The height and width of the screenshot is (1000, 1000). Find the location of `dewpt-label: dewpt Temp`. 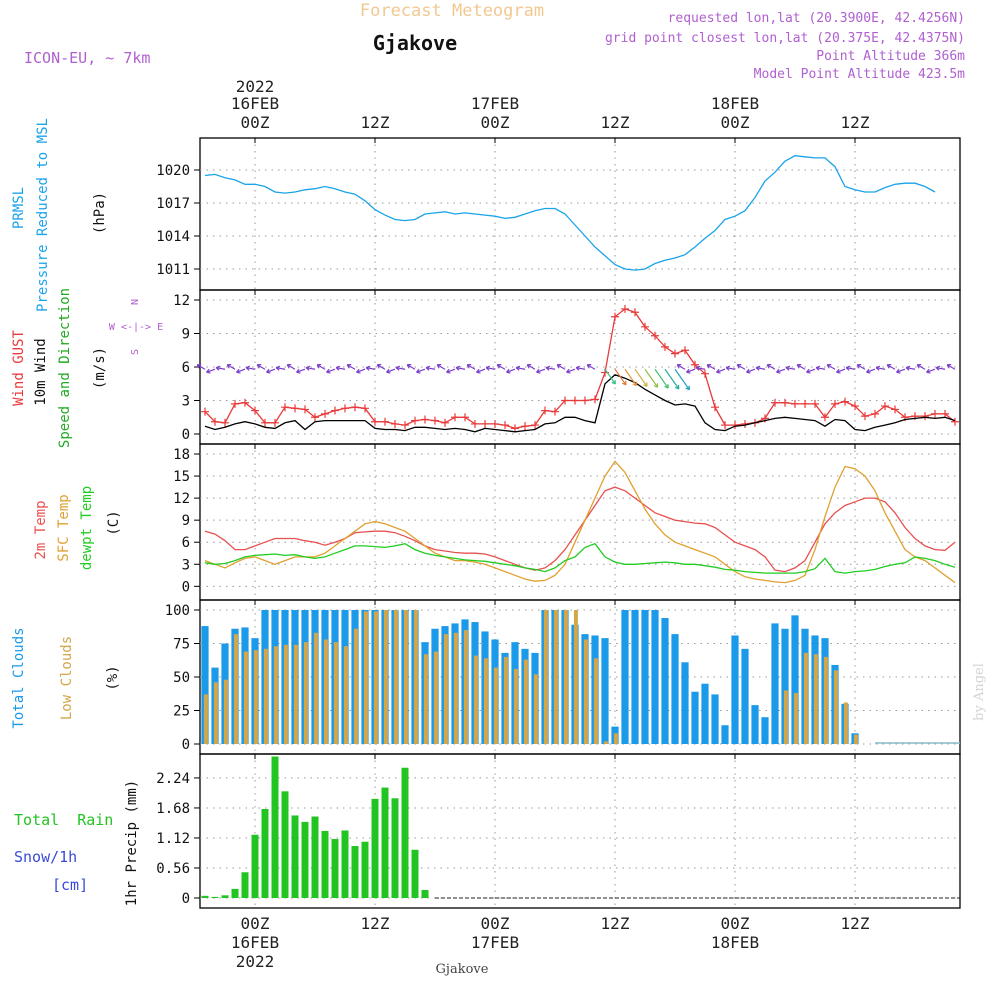

dewpt-label: dewpt Temp is located at coordinates (87, 528).